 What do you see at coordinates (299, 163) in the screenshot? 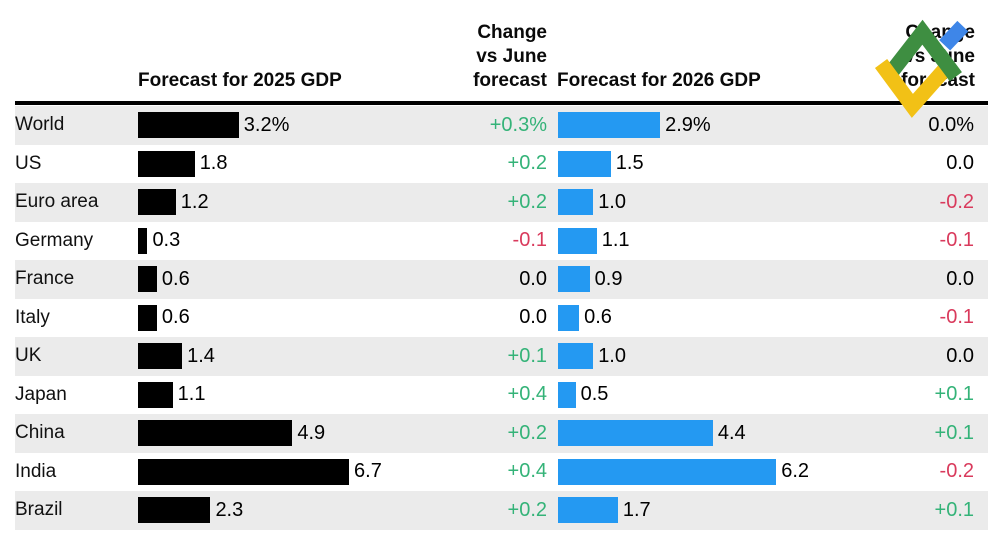
I see `gdp-2025-cell: 1.8` at bounding box center [299, 163].